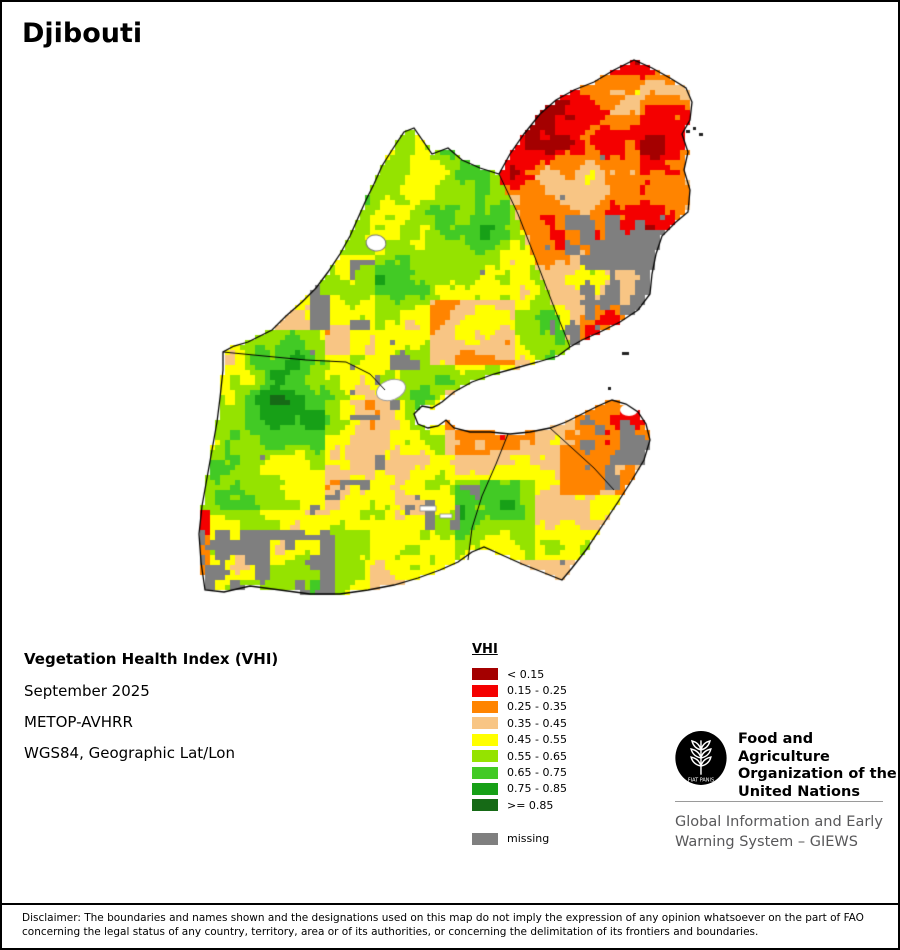 The image size is (900, 950). What do you see at coordinates (528, 839) in the screenshot?
I see `legend-missing-label: missing` at bounding box center [528, 839].